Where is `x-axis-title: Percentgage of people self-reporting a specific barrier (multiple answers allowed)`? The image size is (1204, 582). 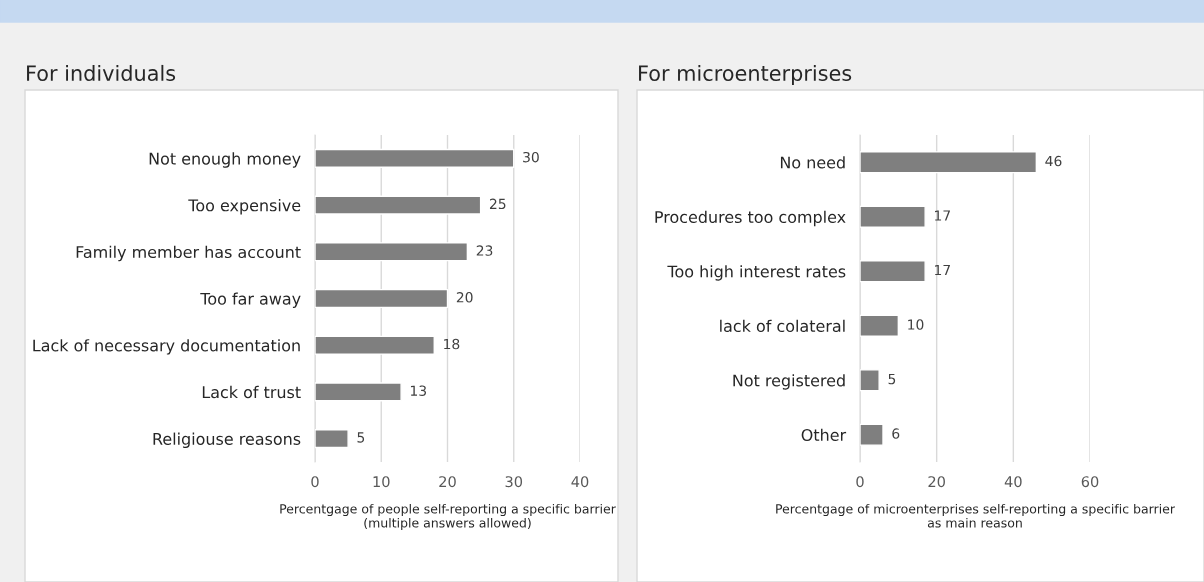 x-axis-title: Percentgage of people self-reporting a specific barrier (multiple answers allowed) is located at coordinates (448, 516).